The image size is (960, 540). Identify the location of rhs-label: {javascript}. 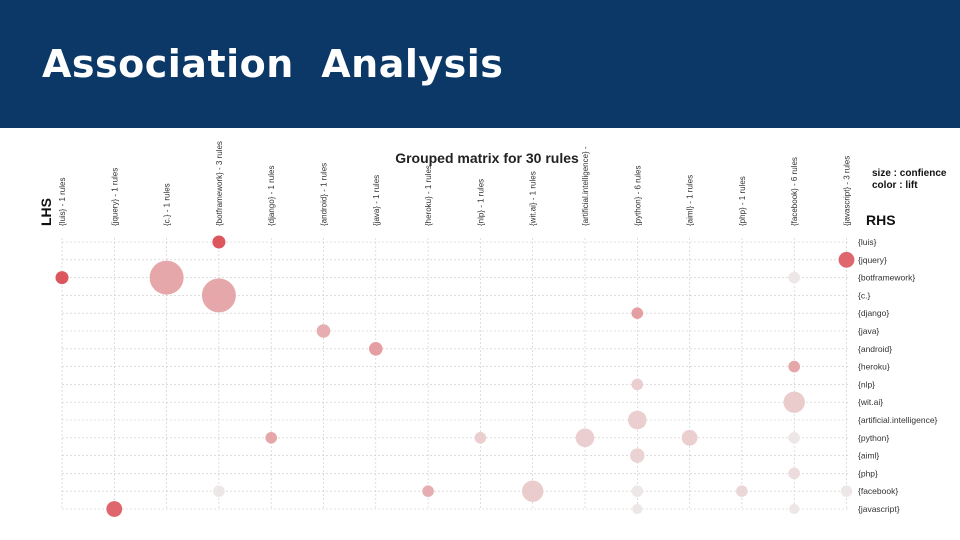
(879, 509).